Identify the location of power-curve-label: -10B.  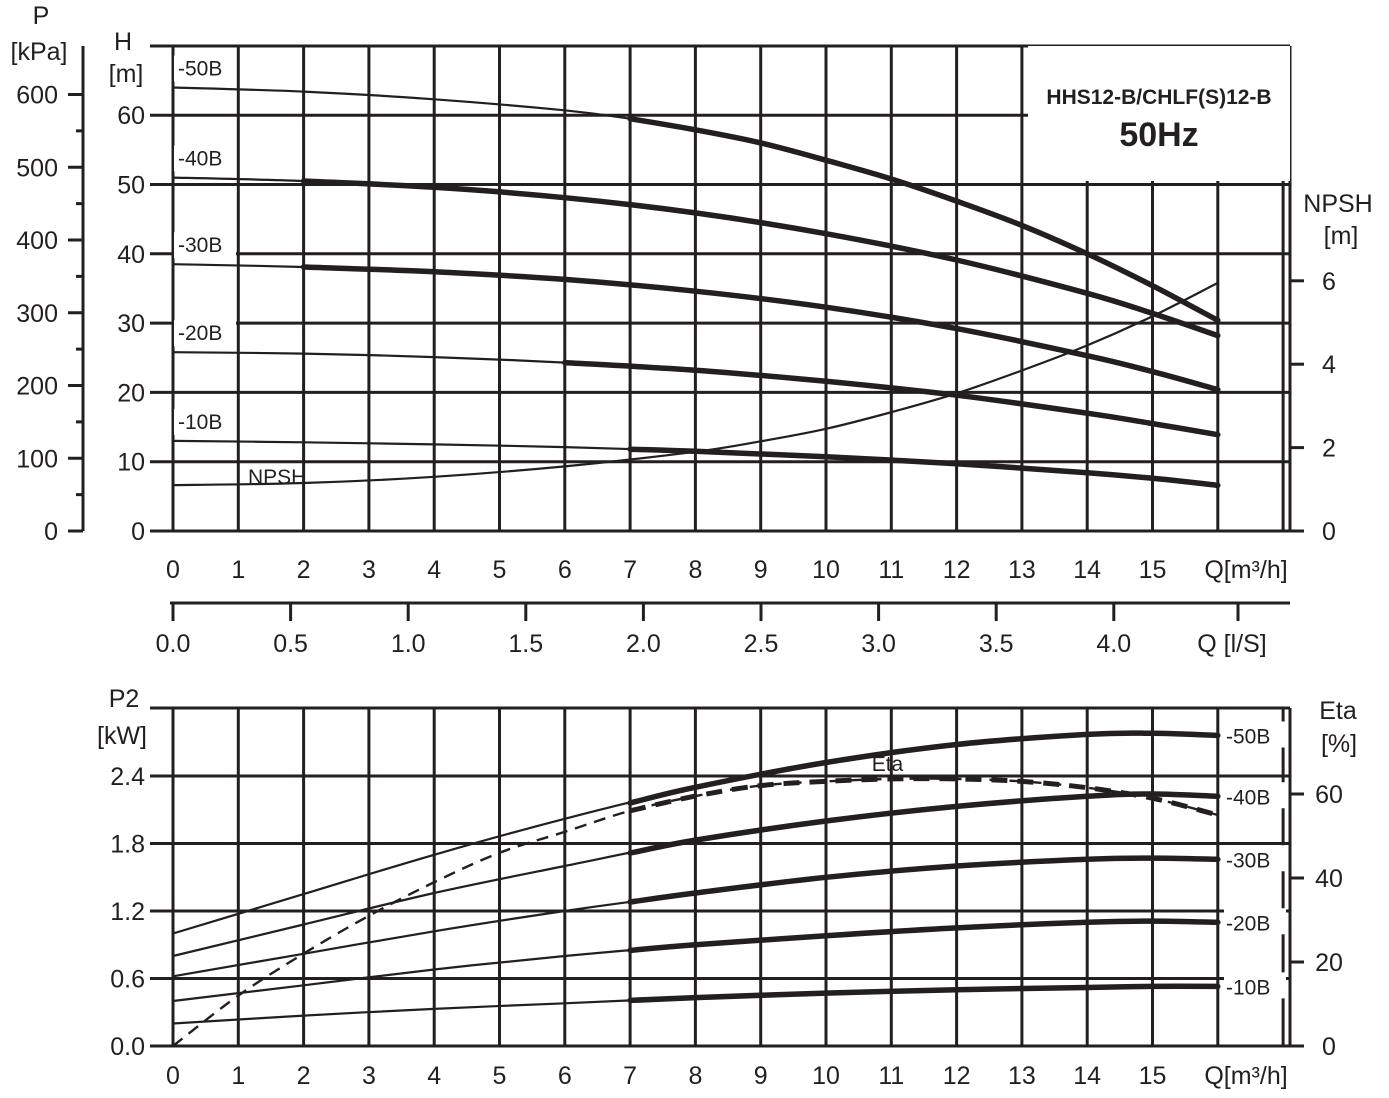
(1248, 987).